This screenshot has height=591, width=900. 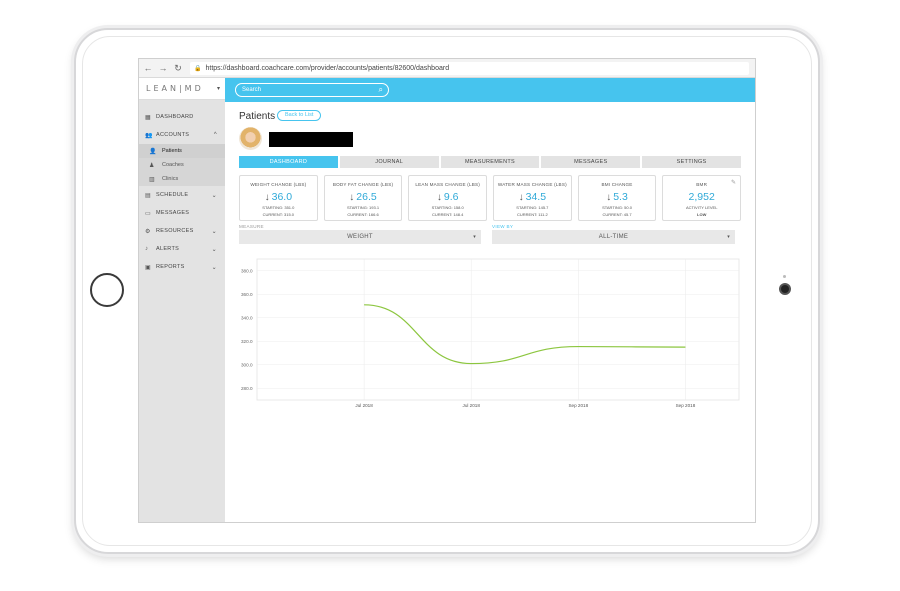 I want to click on tab-messages: MESSAGES, so click(x=591, y=162).